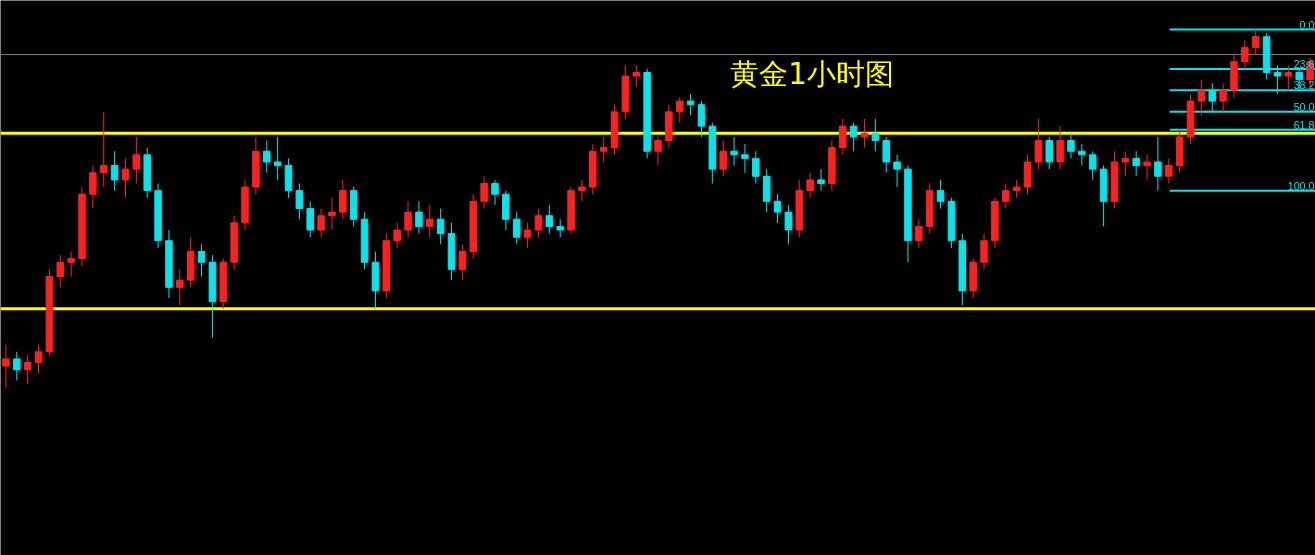 The height and width of the screenshot is (555, 1315). I want to click on annotation: 50.0, so click(1304, 106).